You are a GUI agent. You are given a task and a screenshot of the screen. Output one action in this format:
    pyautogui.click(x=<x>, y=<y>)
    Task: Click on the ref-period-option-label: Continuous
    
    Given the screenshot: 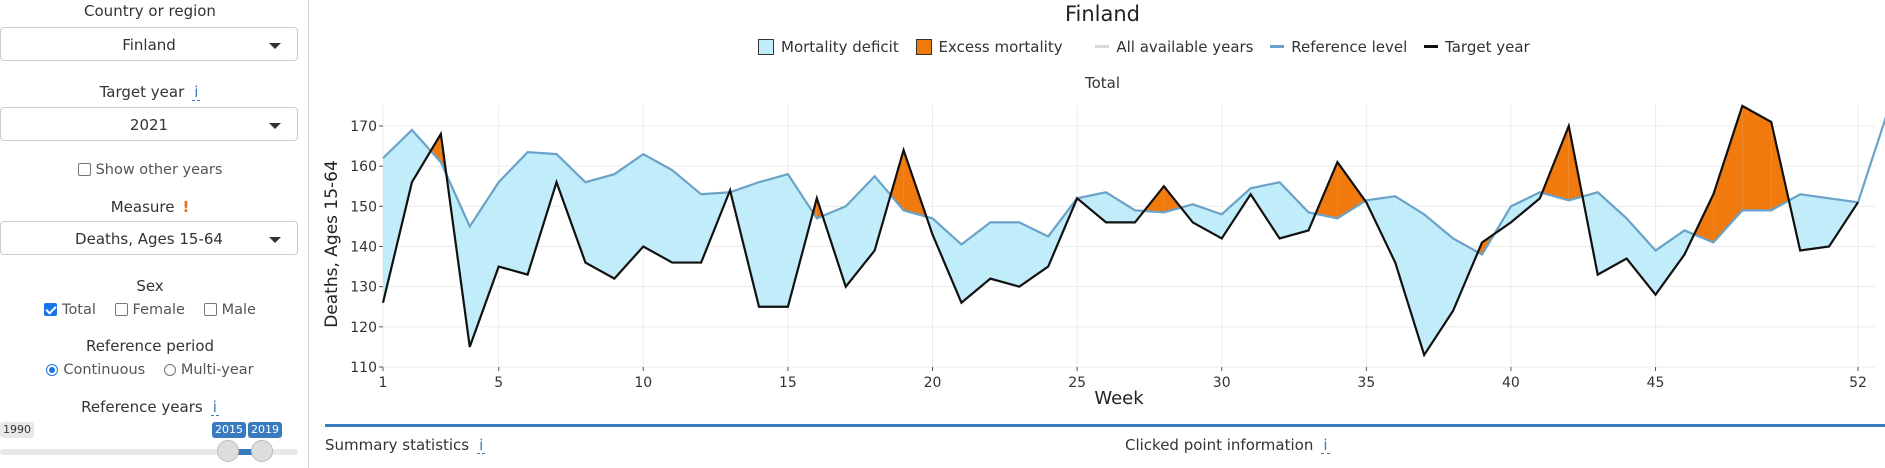 What is the action you would take?
    pyautogui.click(x=104, y=370)
    